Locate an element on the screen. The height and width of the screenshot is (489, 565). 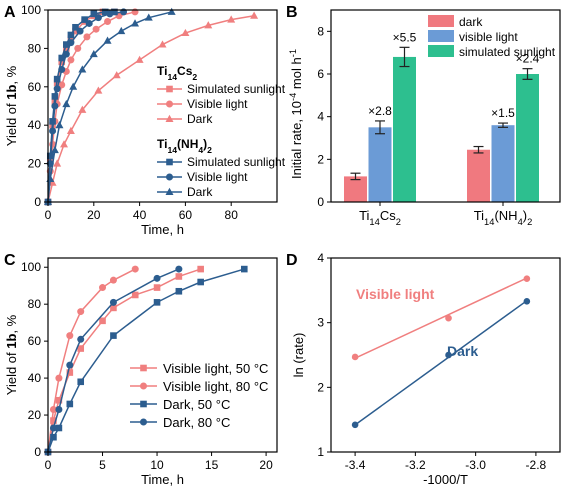
b-y-axis-title: Initial rate, 10-4 mol h-1 is located at coordinates (296, 114).